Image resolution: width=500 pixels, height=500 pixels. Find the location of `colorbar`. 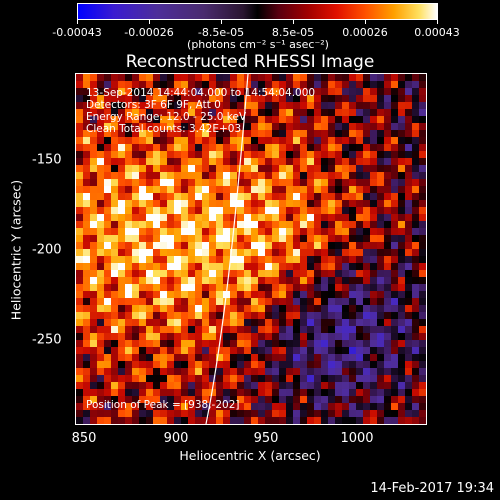

colorbar is located at coordinates (257, 11).